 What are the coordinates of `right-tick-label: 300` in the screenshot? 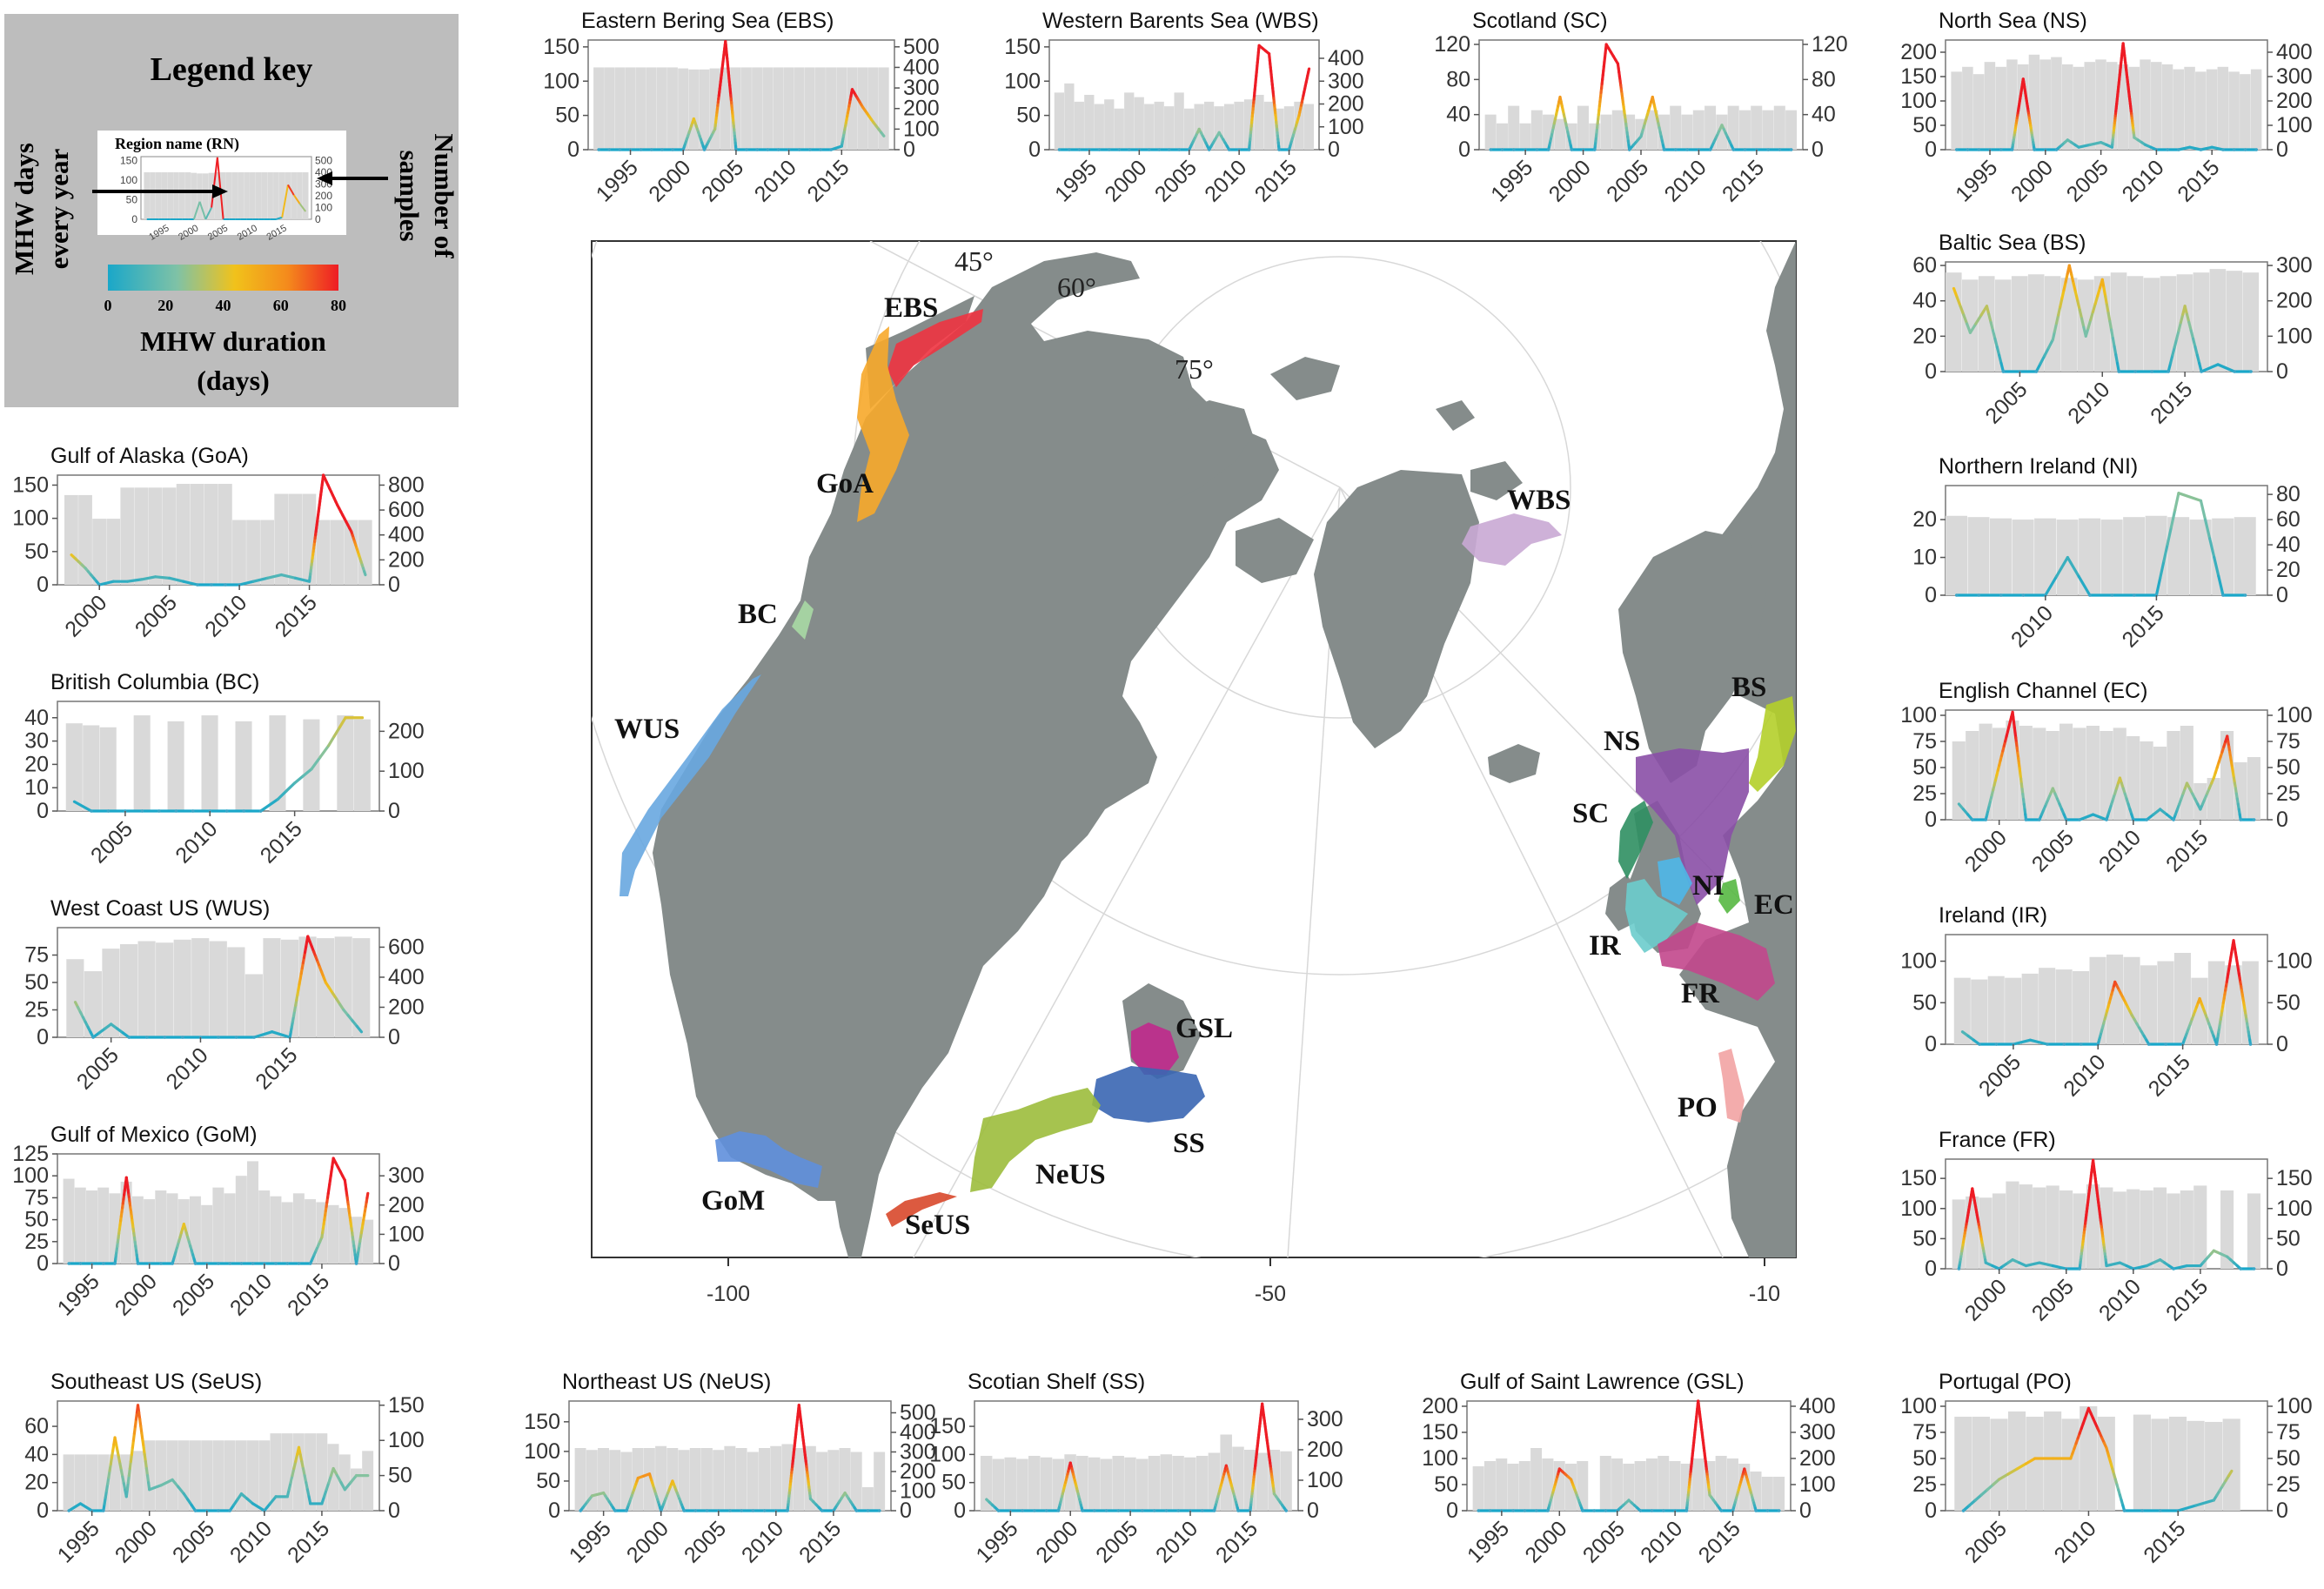 It's located at (918, 1452).